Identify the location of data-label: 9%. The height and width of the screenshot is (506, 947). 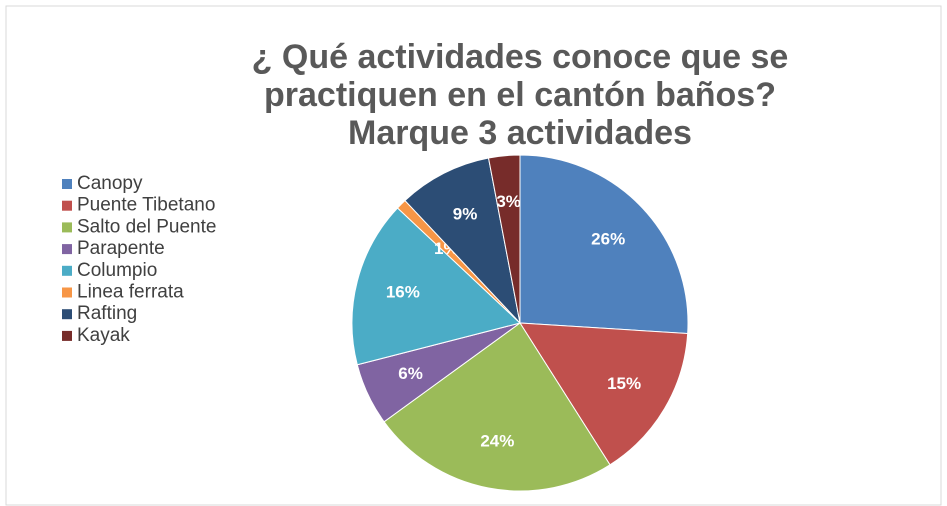
(465, 214).